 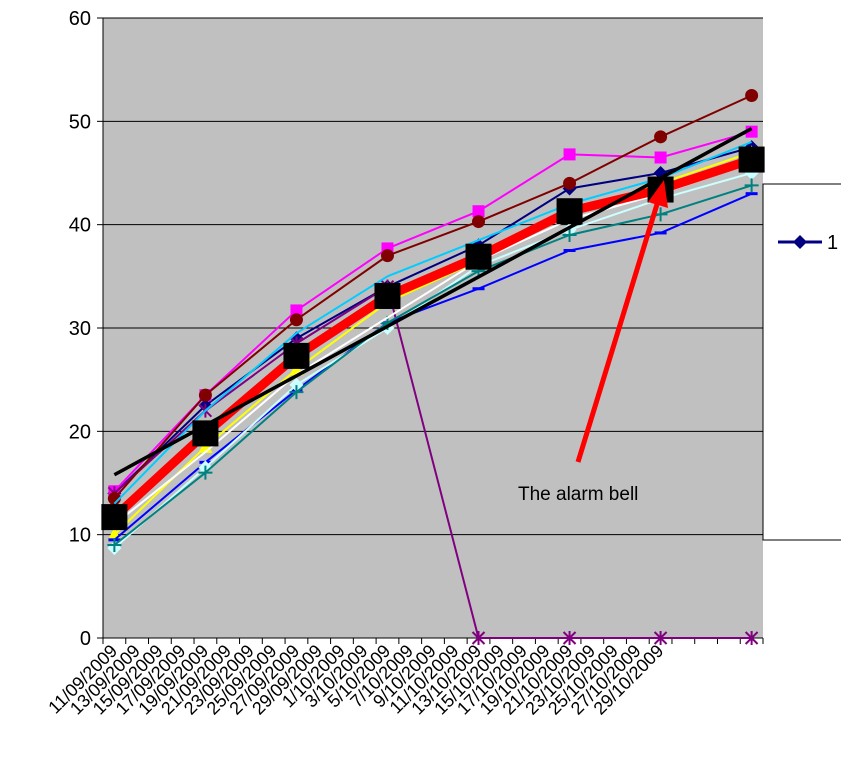 I want to click on y-axis-ticks: 0 10 20 30 40 50 60, so click(x=86, y=329).